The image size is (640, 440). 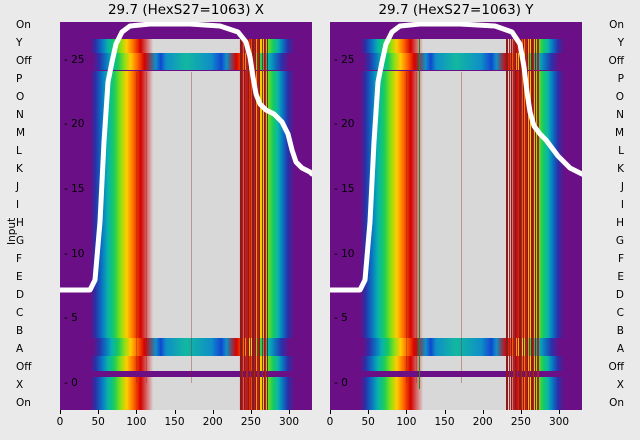 What do you see at coordinates (620, 349) in the screenshot?
I see `category-label-a-18: A` at bounding box center [620, 349].